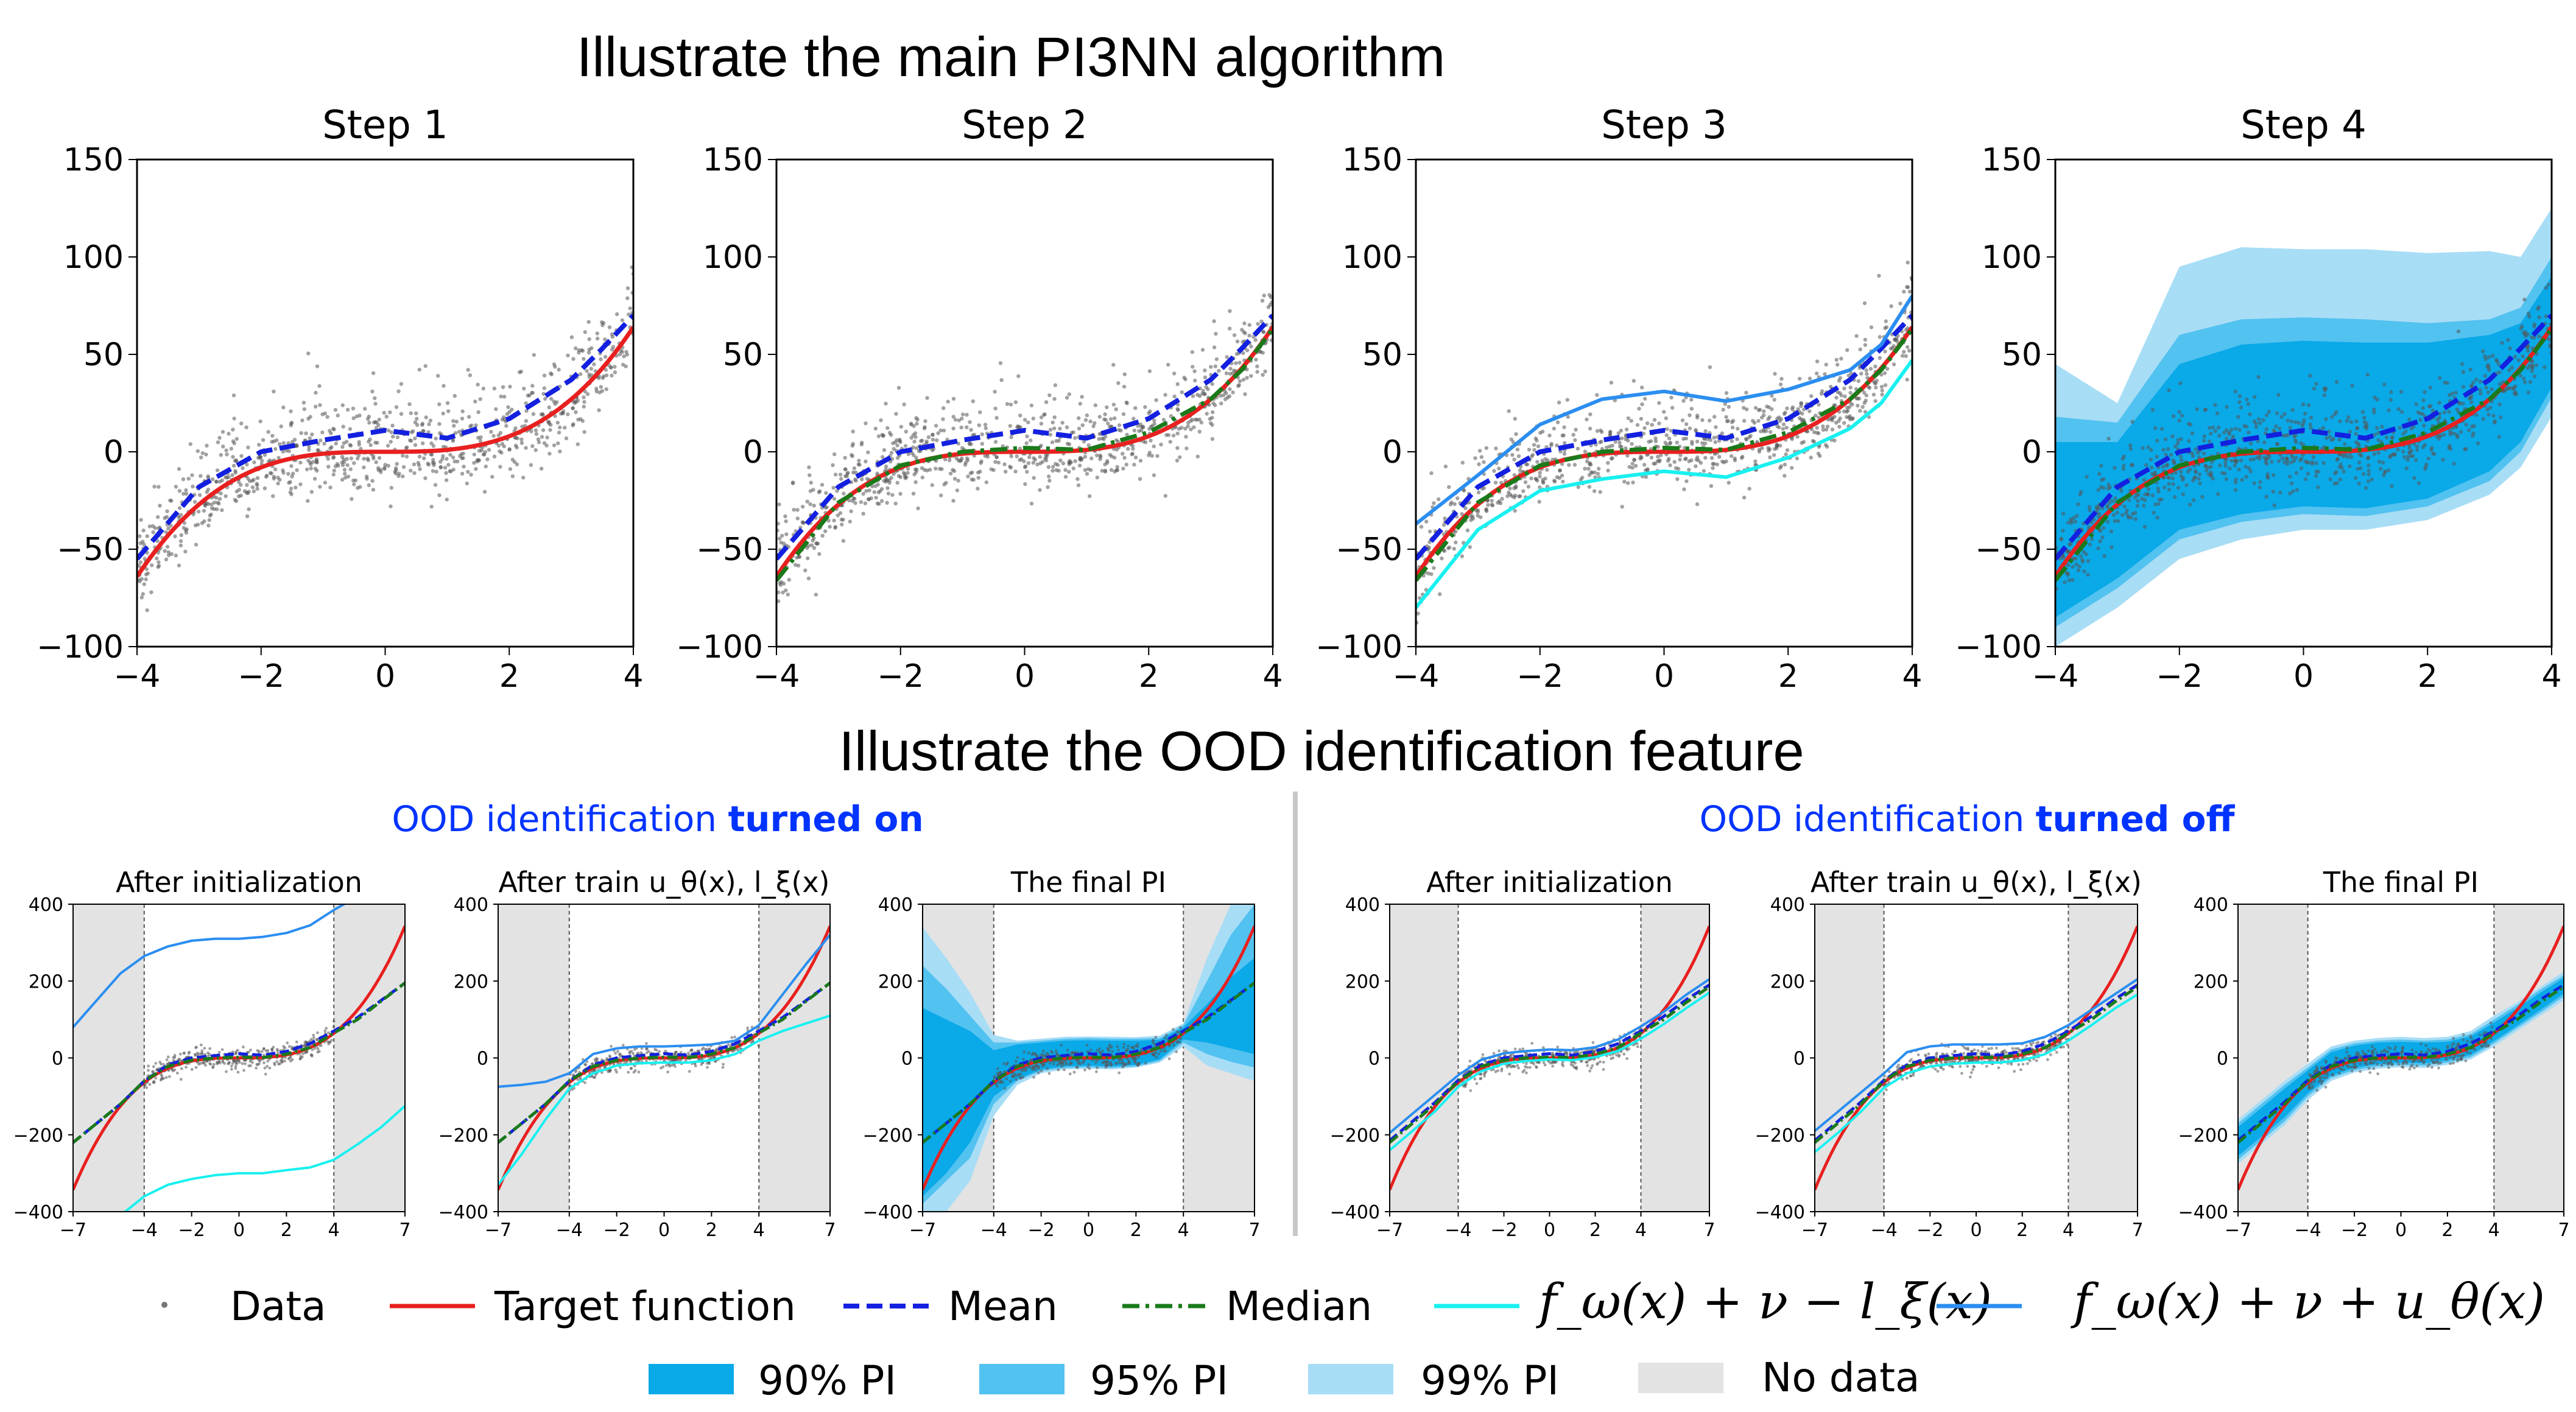 The width and height of the screenshot is (2576, 1412). Describe the element at coordinates (2179, 677) in the screenshot. I see `x-tick-label: −2` at that location.